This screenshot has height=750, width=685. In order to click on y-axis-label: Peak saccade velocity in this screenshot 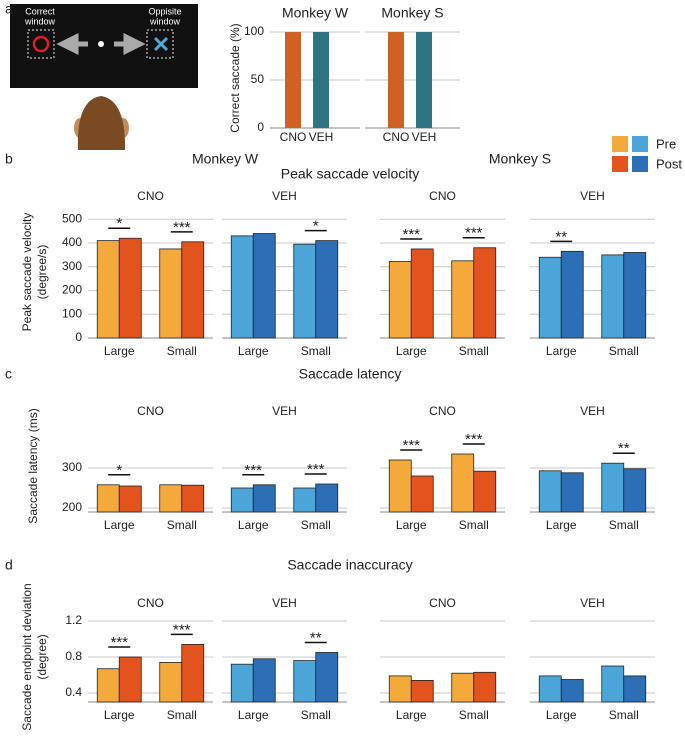, I will do `click(27, 272)`.